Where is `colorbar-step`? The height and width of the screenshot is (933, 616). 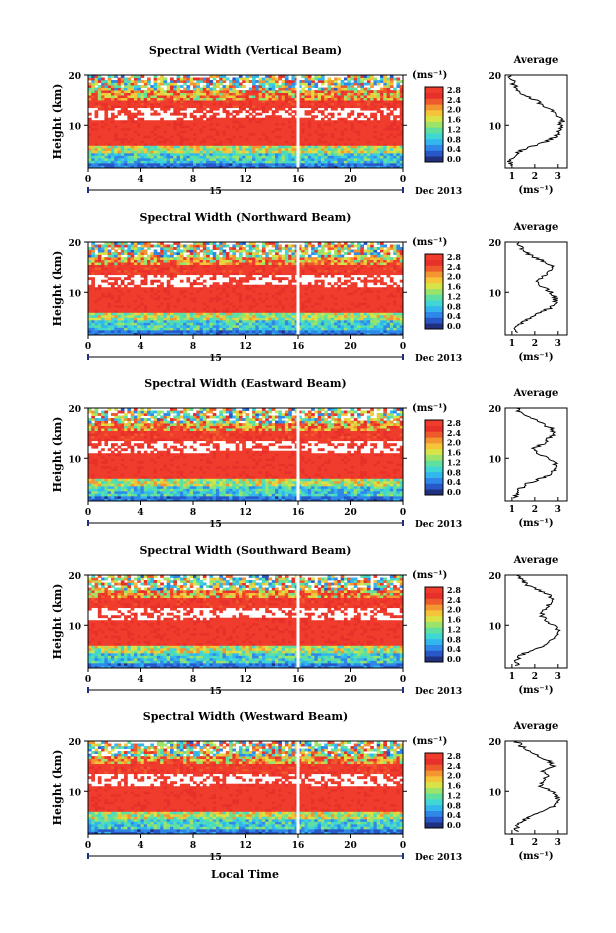 colorbar-step is located at coordinates (434, 119).